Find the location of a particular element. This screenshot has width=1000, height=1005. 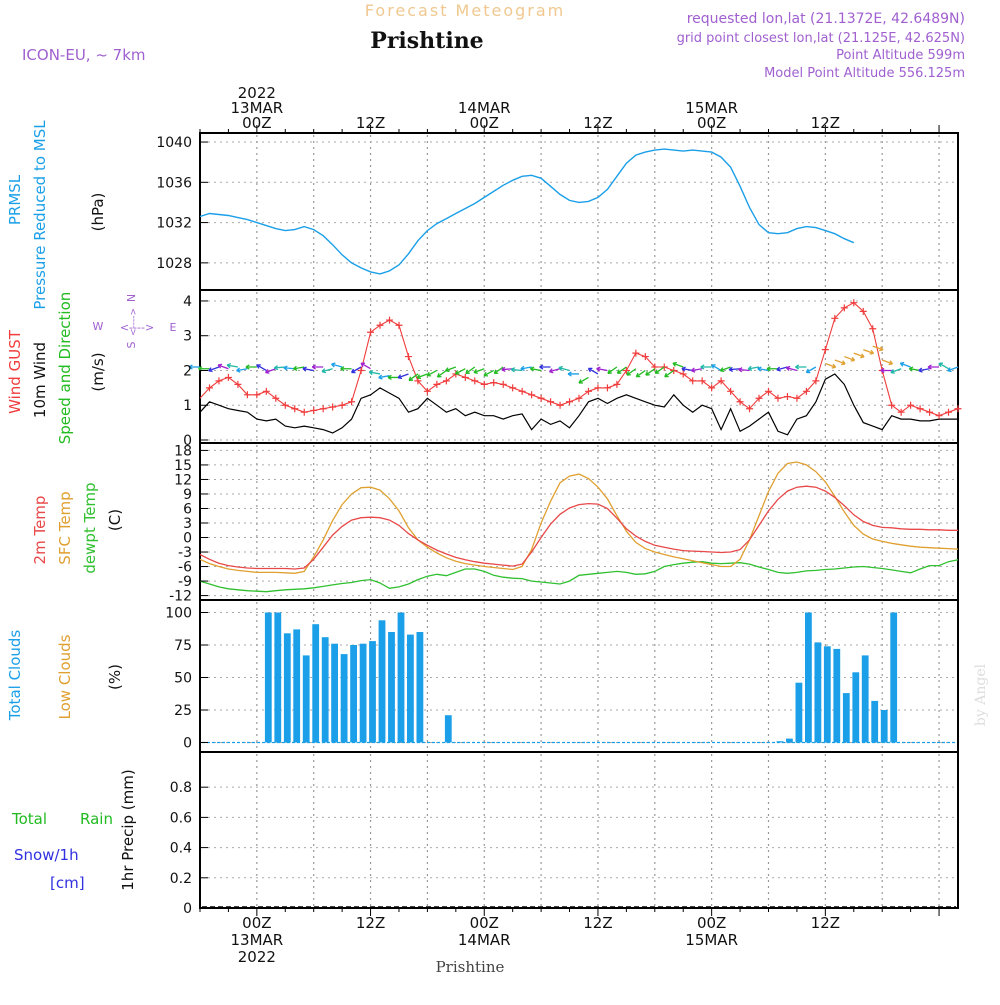

y-tick-label: 25 is located at coordinates (183, 711).